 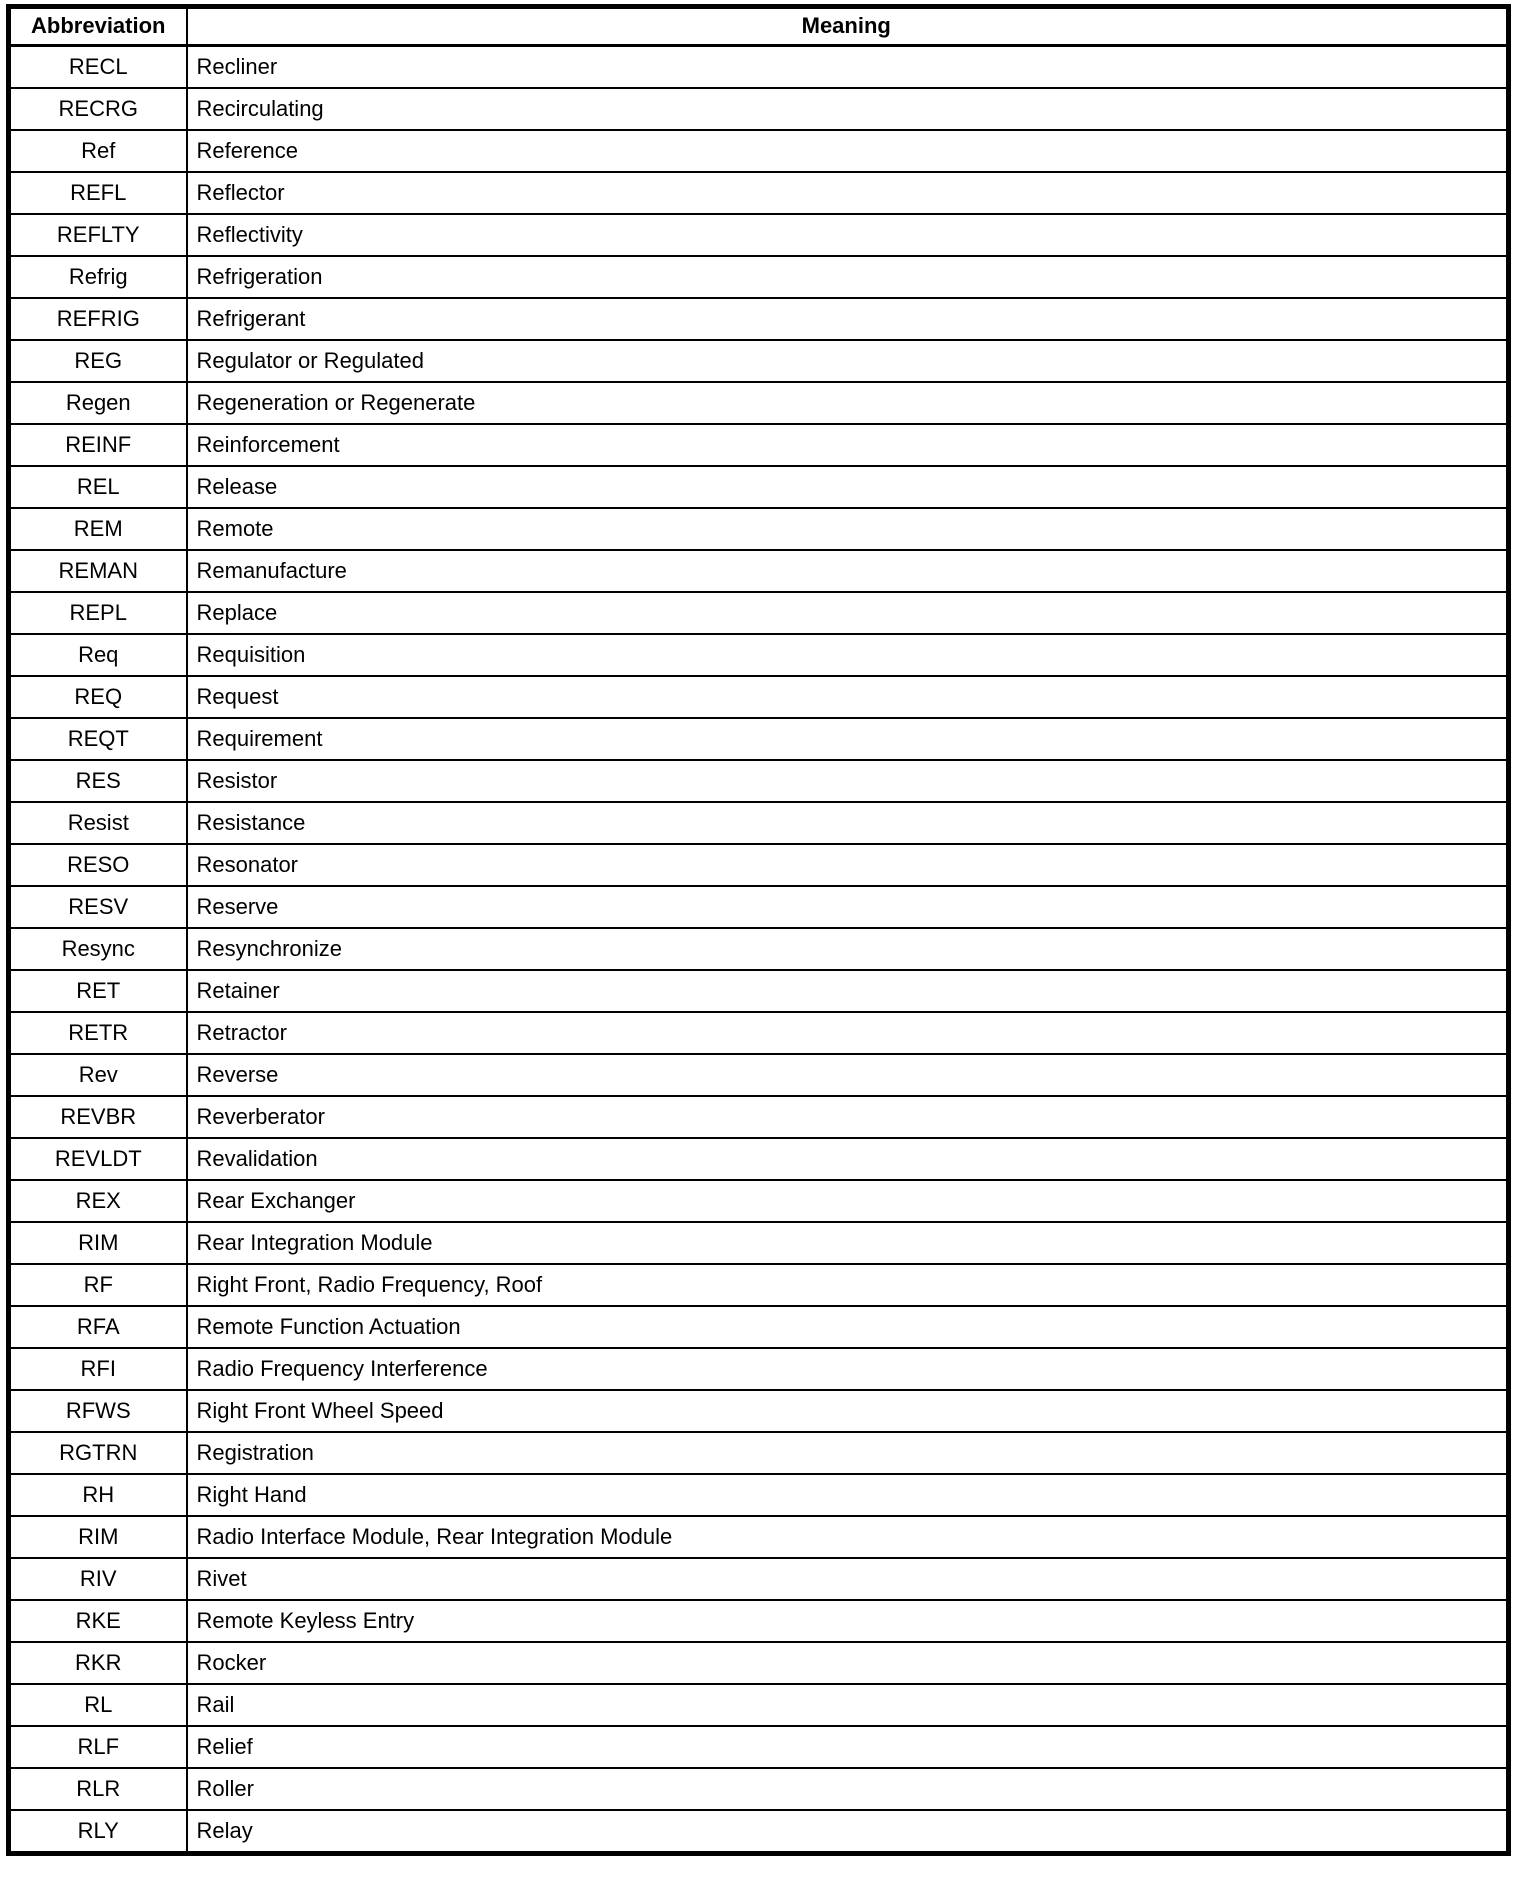 What do you see at coordinates (847, 1705) in the screenshot?
I see `meaning-cell: Rail` at bounding box center [847, 1705].